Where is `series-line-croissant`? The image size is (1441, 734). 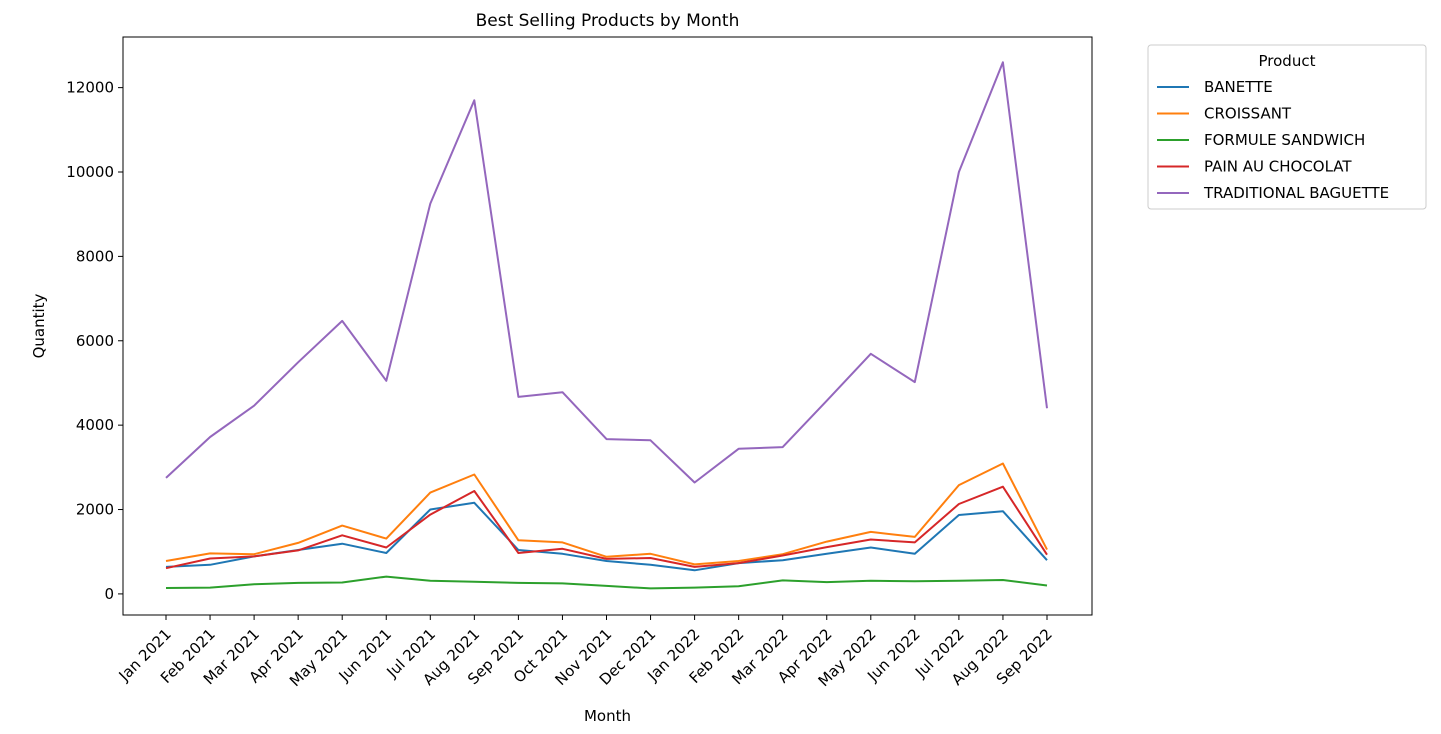 series-line-croissant is located at coordinates (606, 514).